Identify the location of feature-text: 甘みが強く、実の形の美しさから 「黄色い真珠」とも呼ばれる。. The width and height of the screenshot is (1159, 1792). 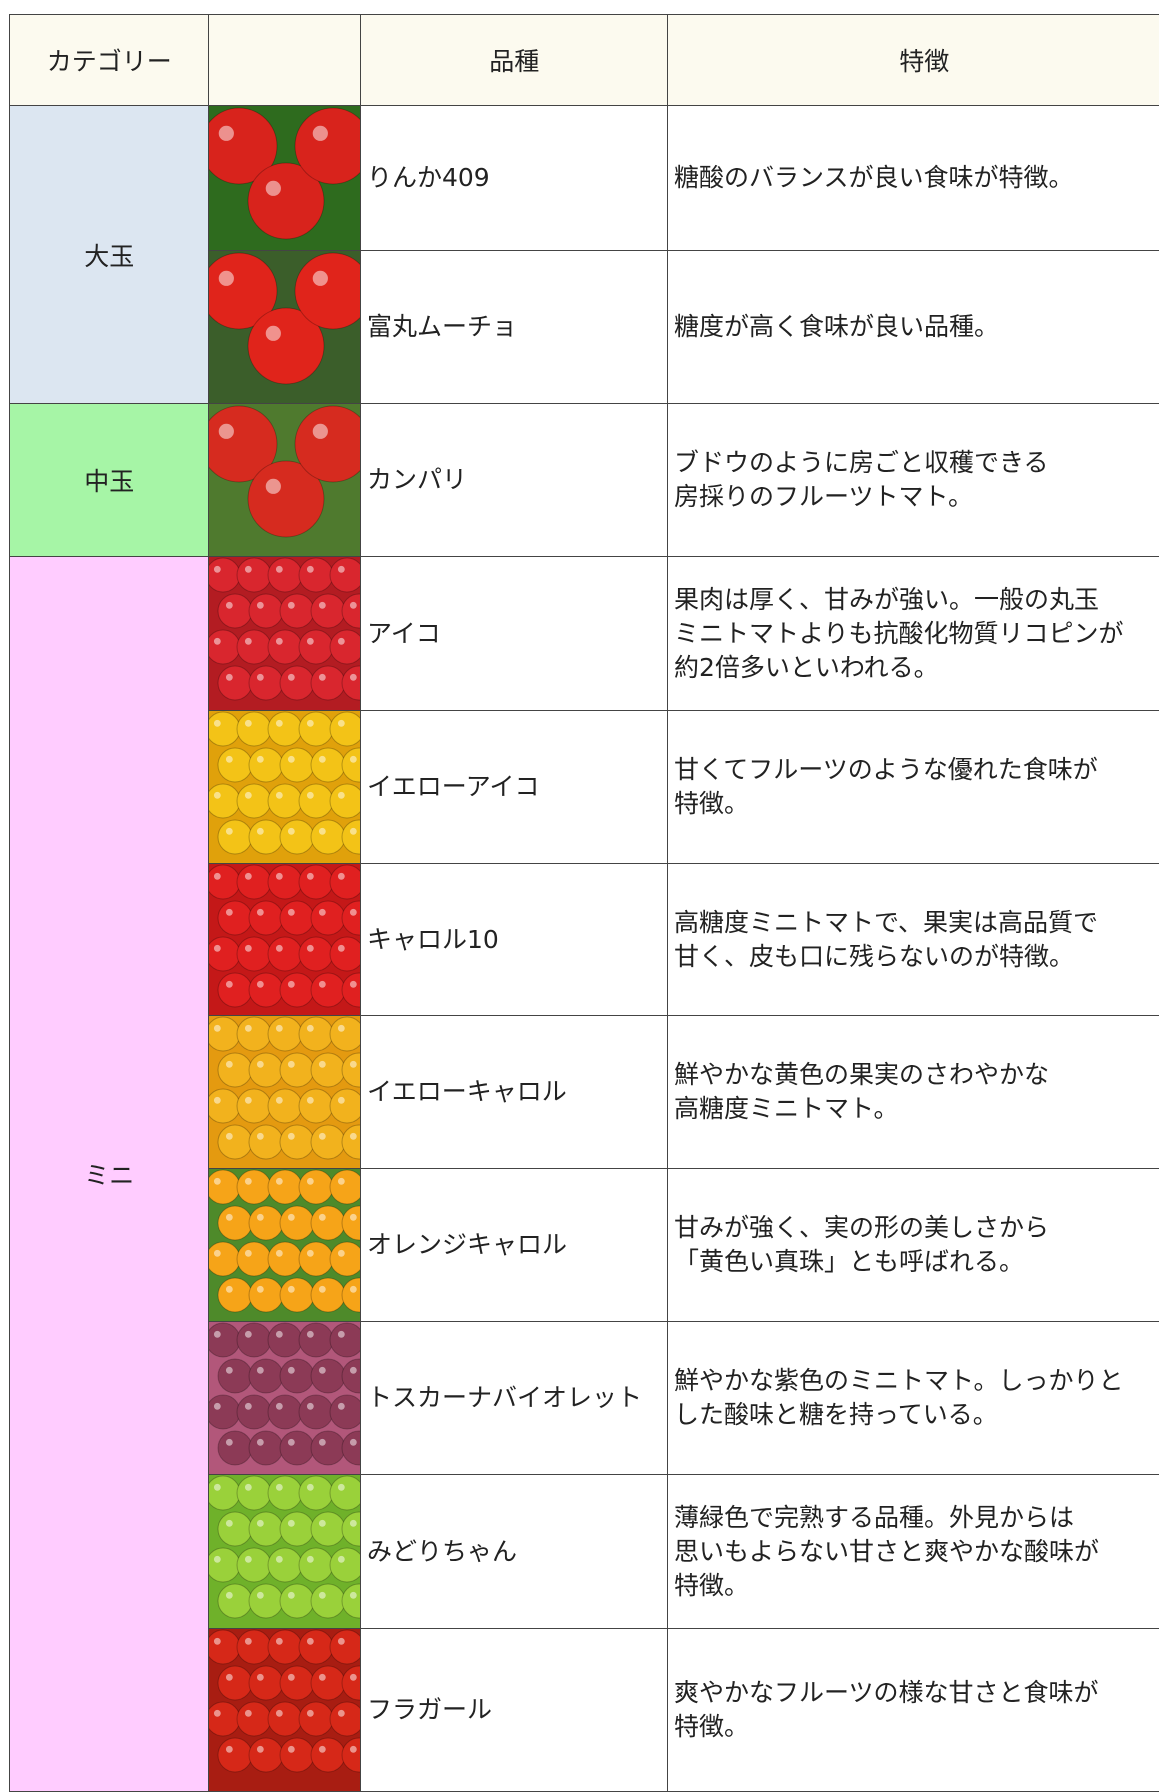
(861, 1245).